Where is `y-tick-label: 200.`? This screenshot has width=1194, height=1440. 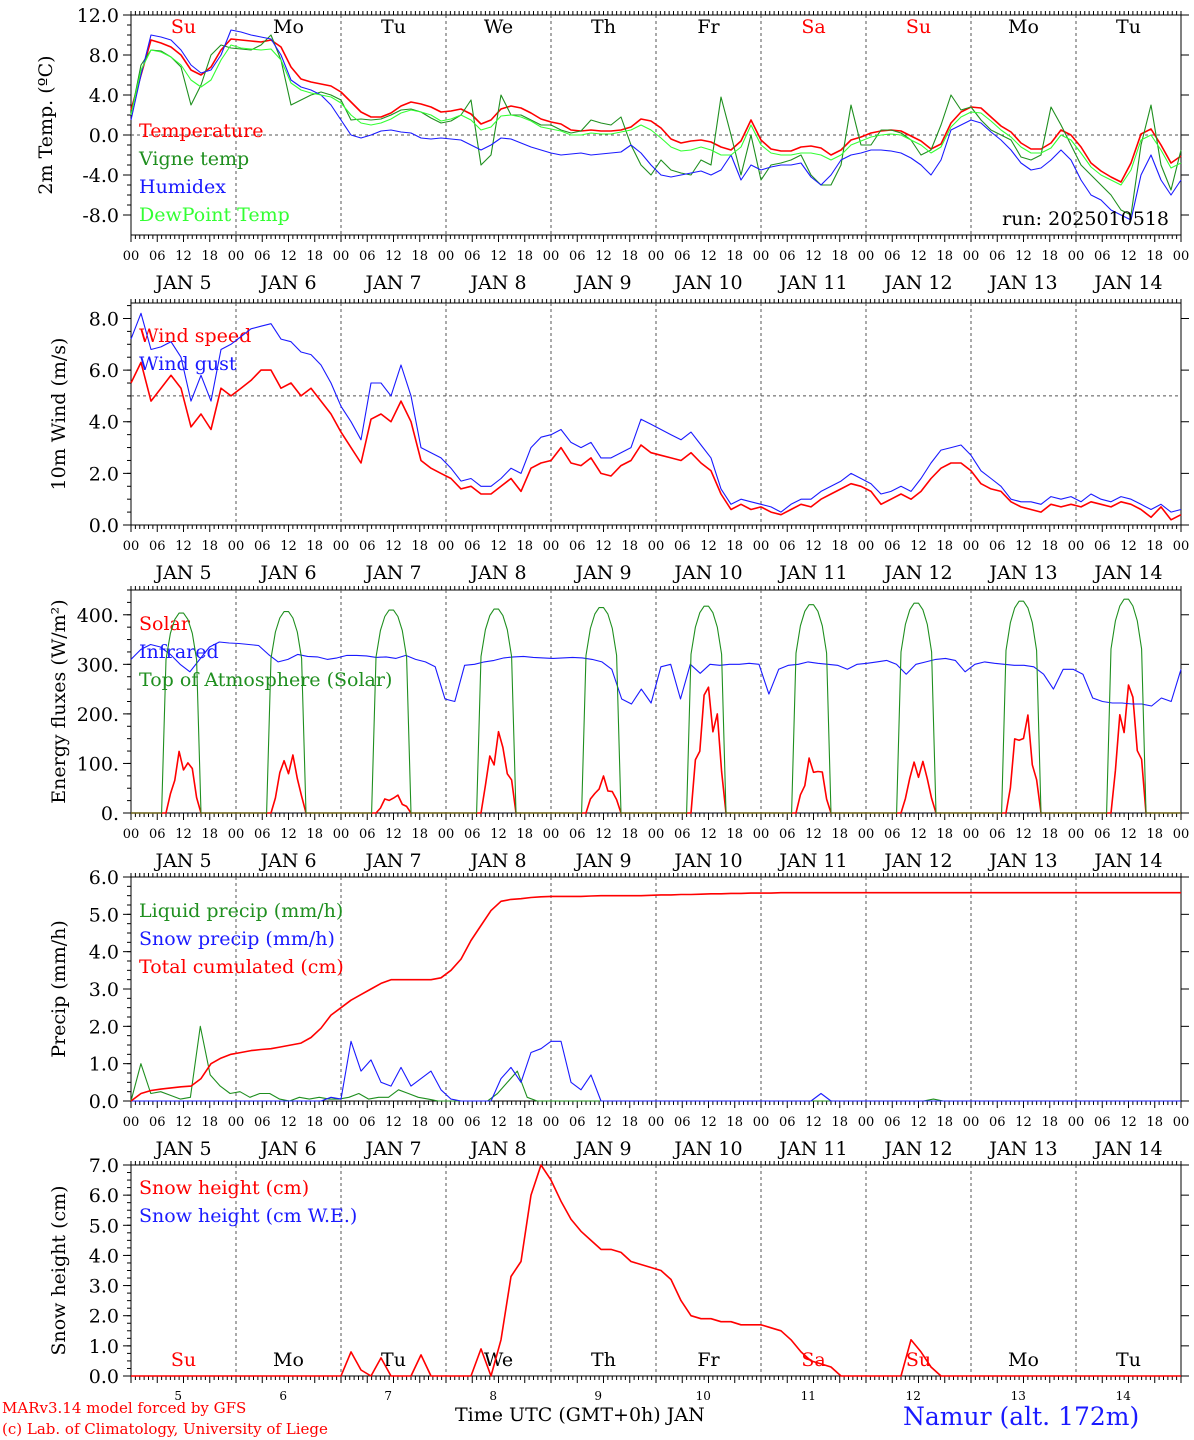
y-tick-label: 200. is located at coordinates (98, 715).